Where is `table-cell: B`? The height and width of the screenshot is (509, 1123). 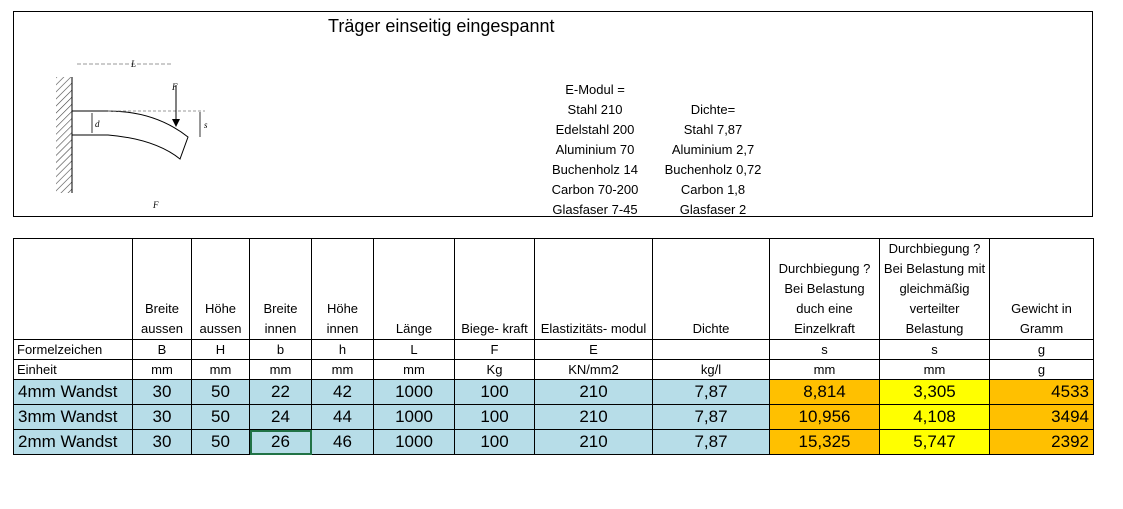
table-cell: B is located at coordinates (162, 349).